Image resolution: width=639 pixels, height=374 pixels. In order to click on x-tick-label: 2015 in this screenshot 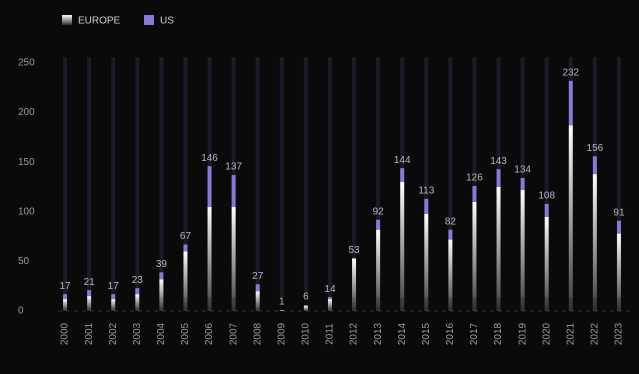, I will do `click(426, 333)`.